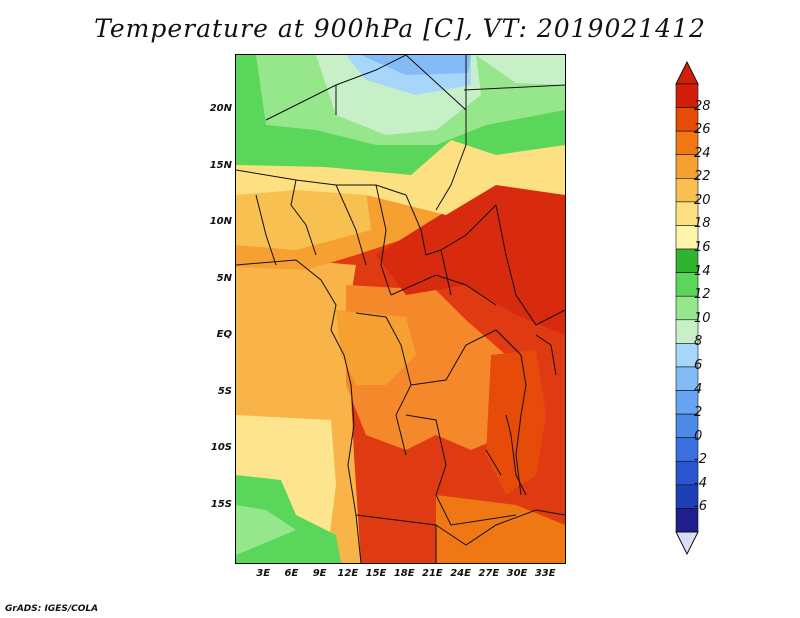 The height and width of the screenshot is (618, 800). Describe the element at coordinates (500, 529) in the screenshot. I see `field-southeast-orange` at that location.